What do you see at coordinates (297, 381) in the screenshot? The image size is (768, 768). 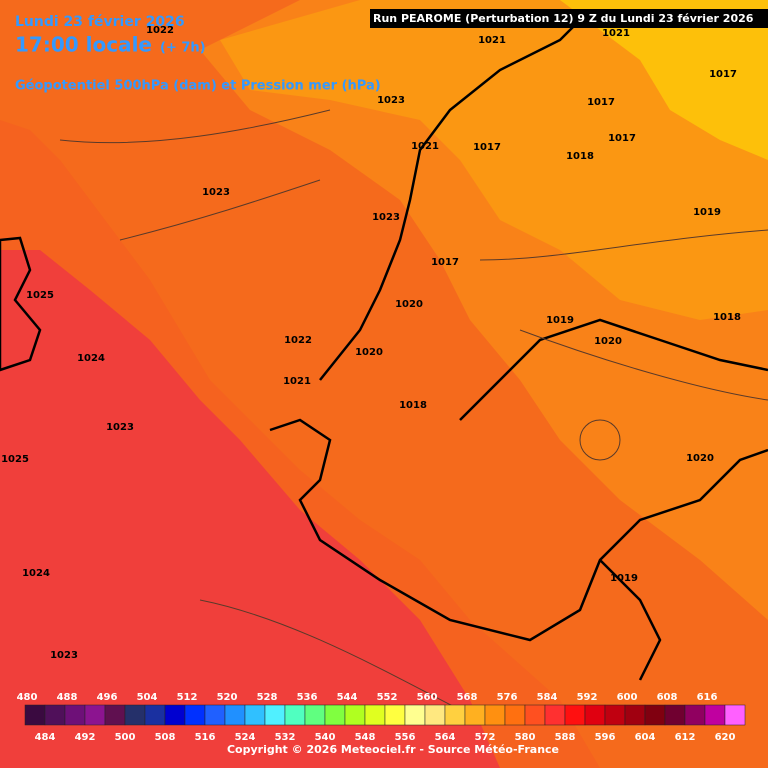 I see `pressure-label: 1021` at bounding box center [297, 381].